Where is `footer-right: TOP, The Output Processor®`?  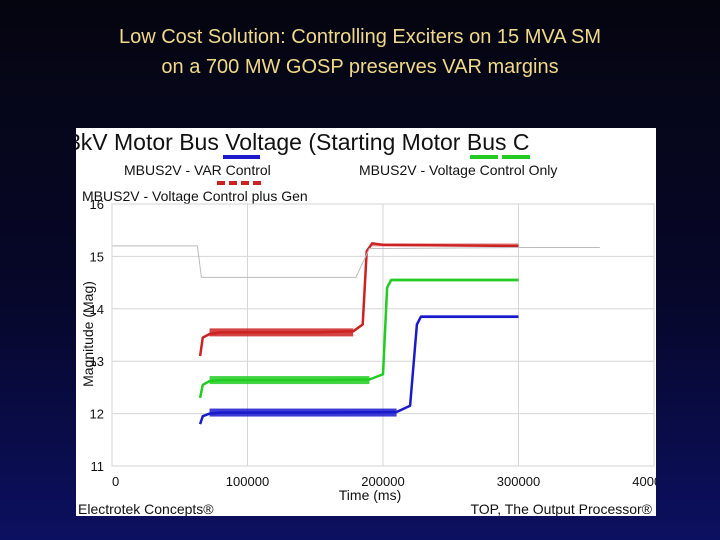 footer-right: TOP, The Output Processor® is located at coordinates (561, 508).